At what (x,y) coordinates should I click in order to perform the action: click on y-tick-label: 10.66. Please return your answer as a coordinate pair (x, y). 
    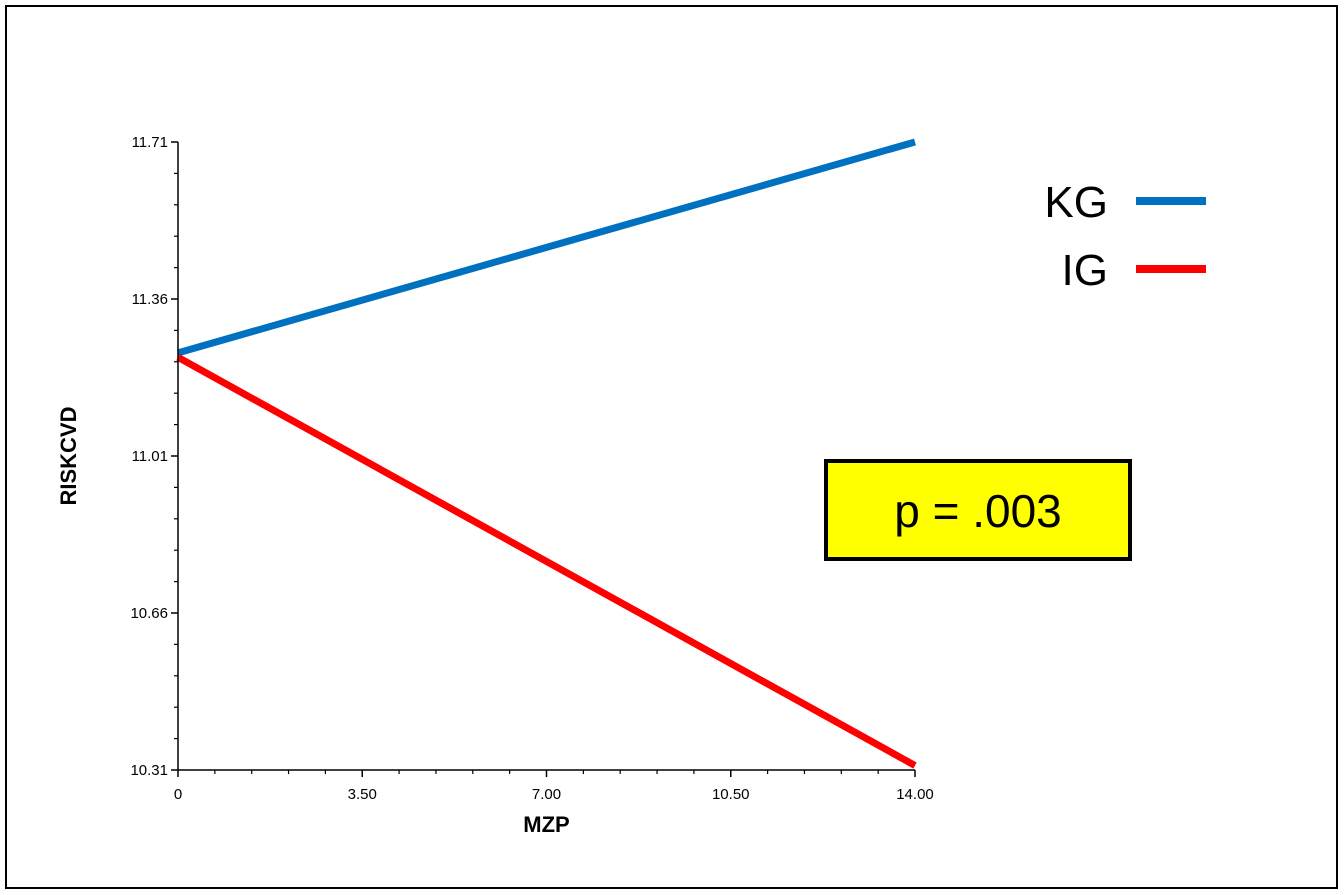
    Looking at the image, I should click on (149, 613).